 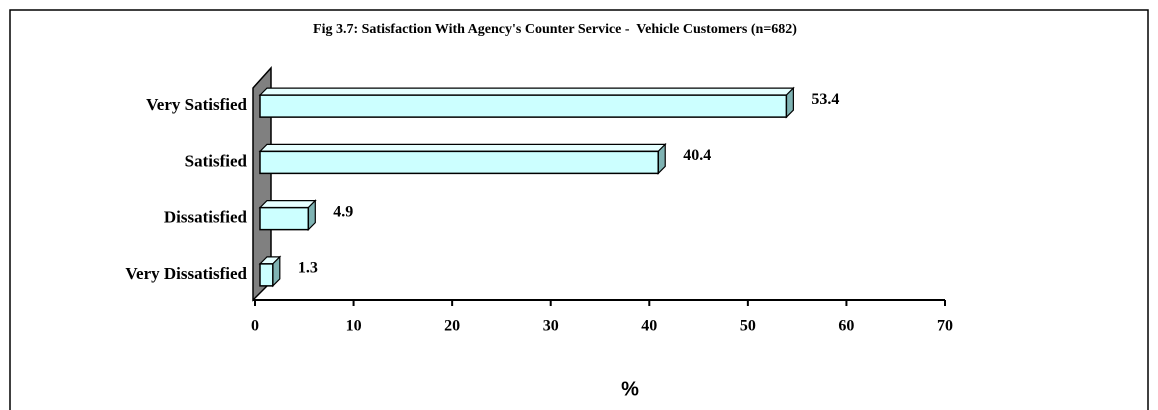 I want to click on y-tick-label: Very Satisfied, so click(x=196, y=104).